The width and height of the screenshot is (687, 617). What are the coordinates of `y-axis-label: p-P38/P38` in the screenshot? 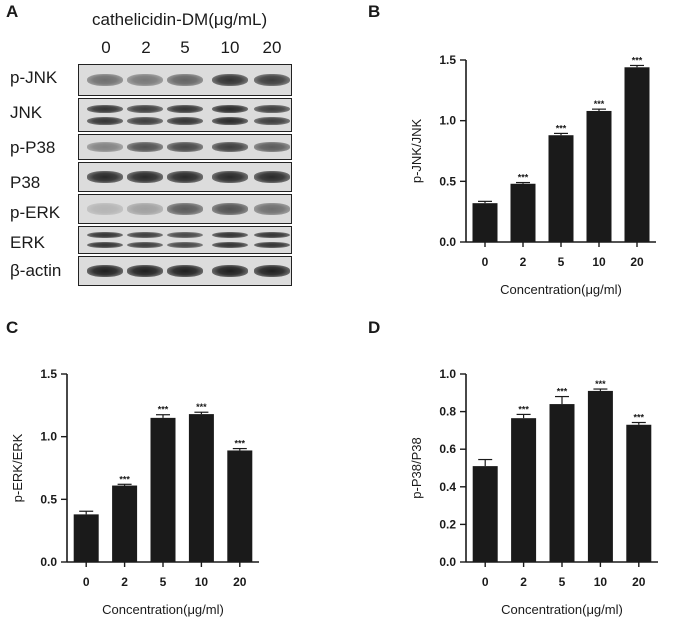 It's located at (416, 467).